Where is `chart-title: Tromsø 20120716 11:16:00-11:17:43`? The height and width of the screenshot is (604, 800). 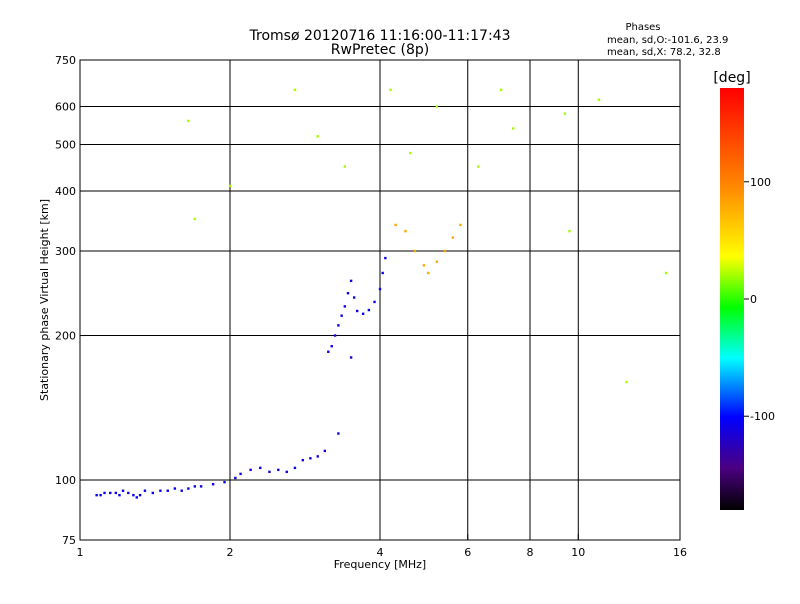 chart-title: Tromsø 20120716 11:16:00-11:17:43 is located at coordinates (380, 36).